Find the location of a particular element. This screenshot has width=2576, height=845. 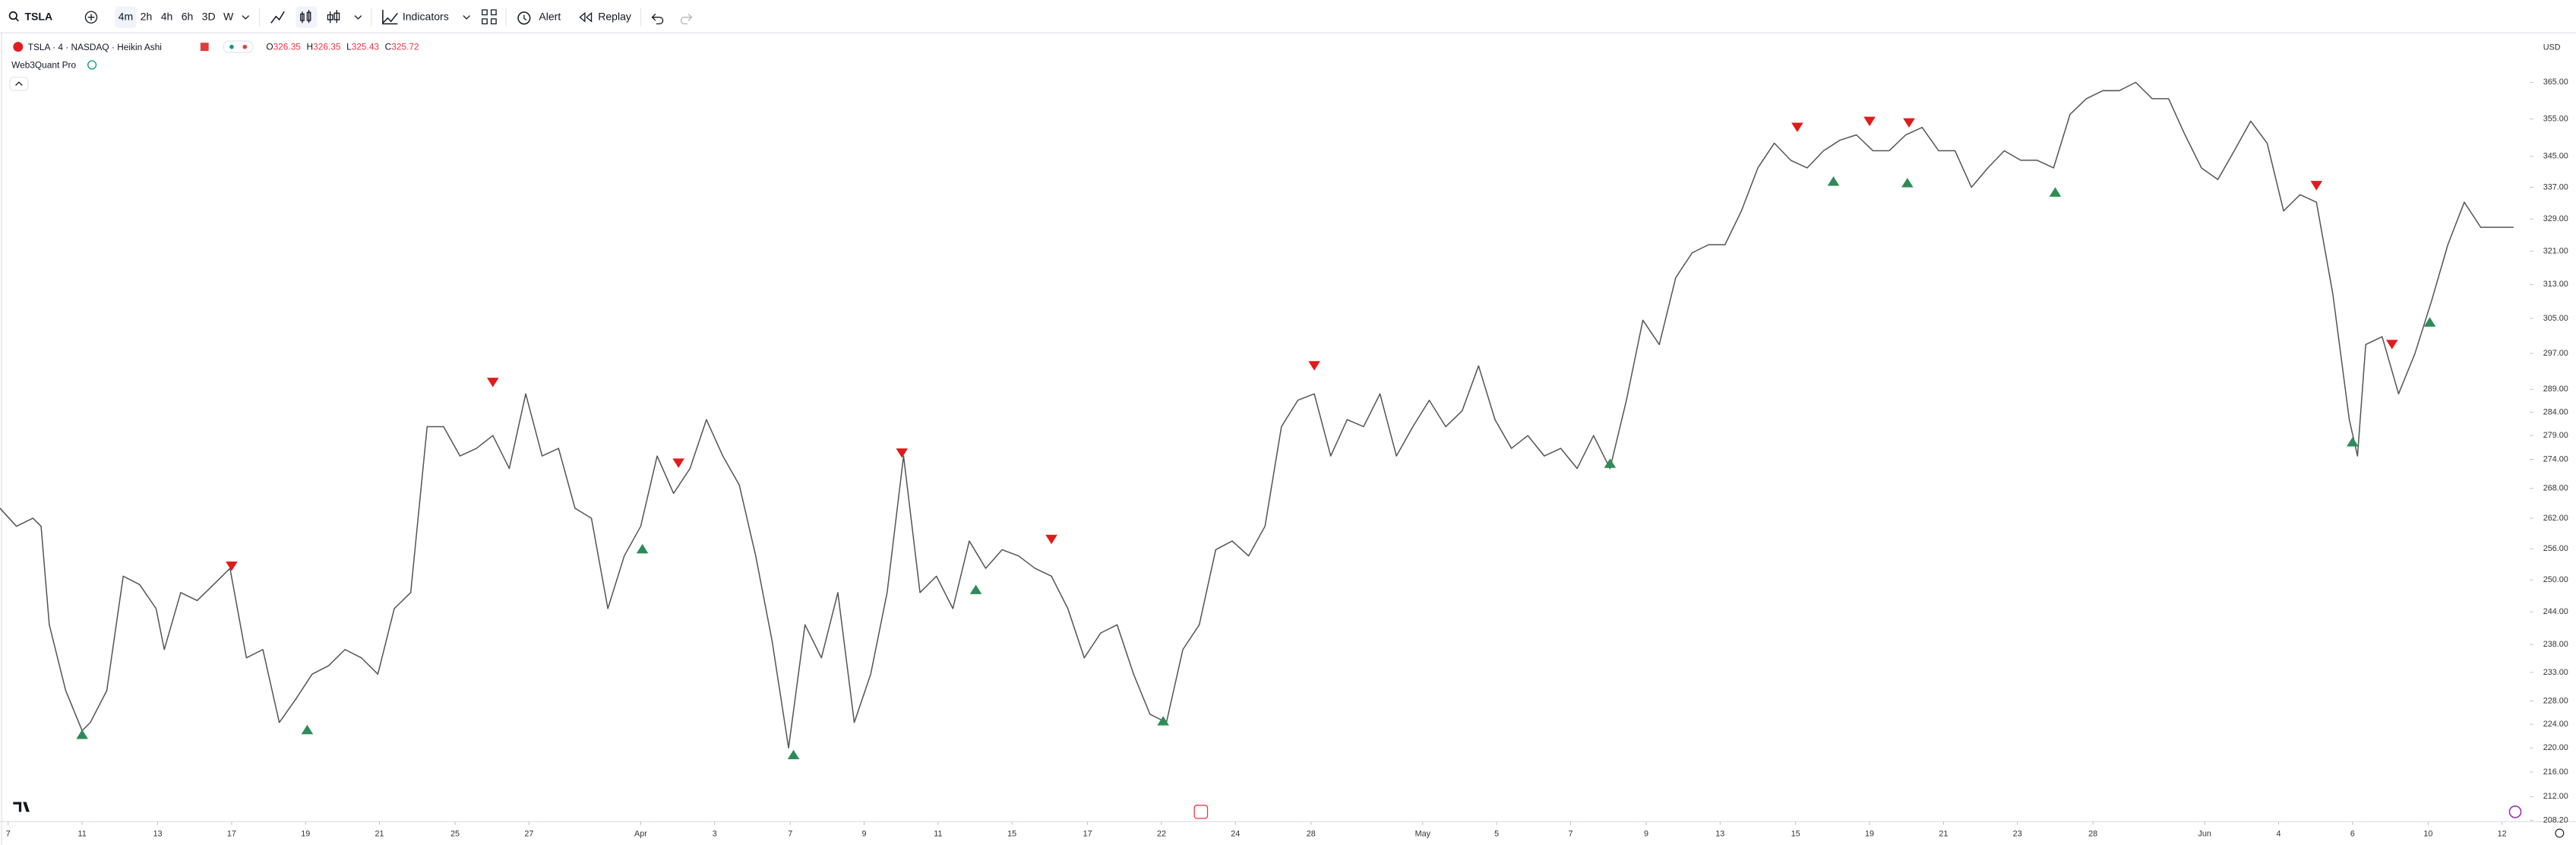

chart-type-bg is located at coordinates (307, 17).